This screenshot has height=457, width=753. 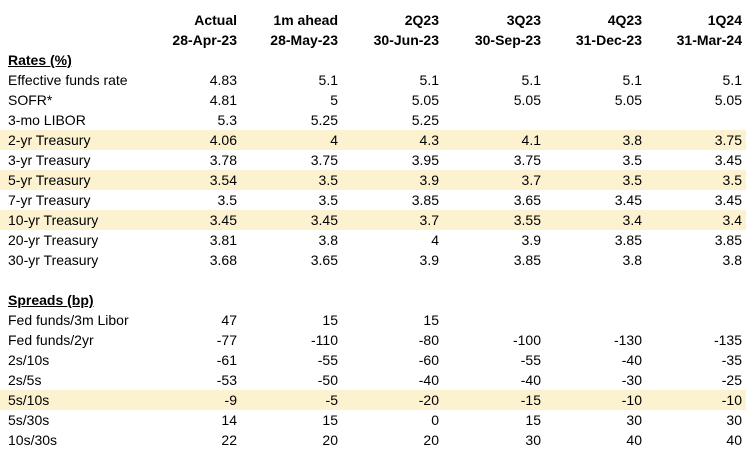 What do you see at coordinates (223, 100) in the screenshot?
I see `value-cell: 4.81` at bounding box center [223, 100].